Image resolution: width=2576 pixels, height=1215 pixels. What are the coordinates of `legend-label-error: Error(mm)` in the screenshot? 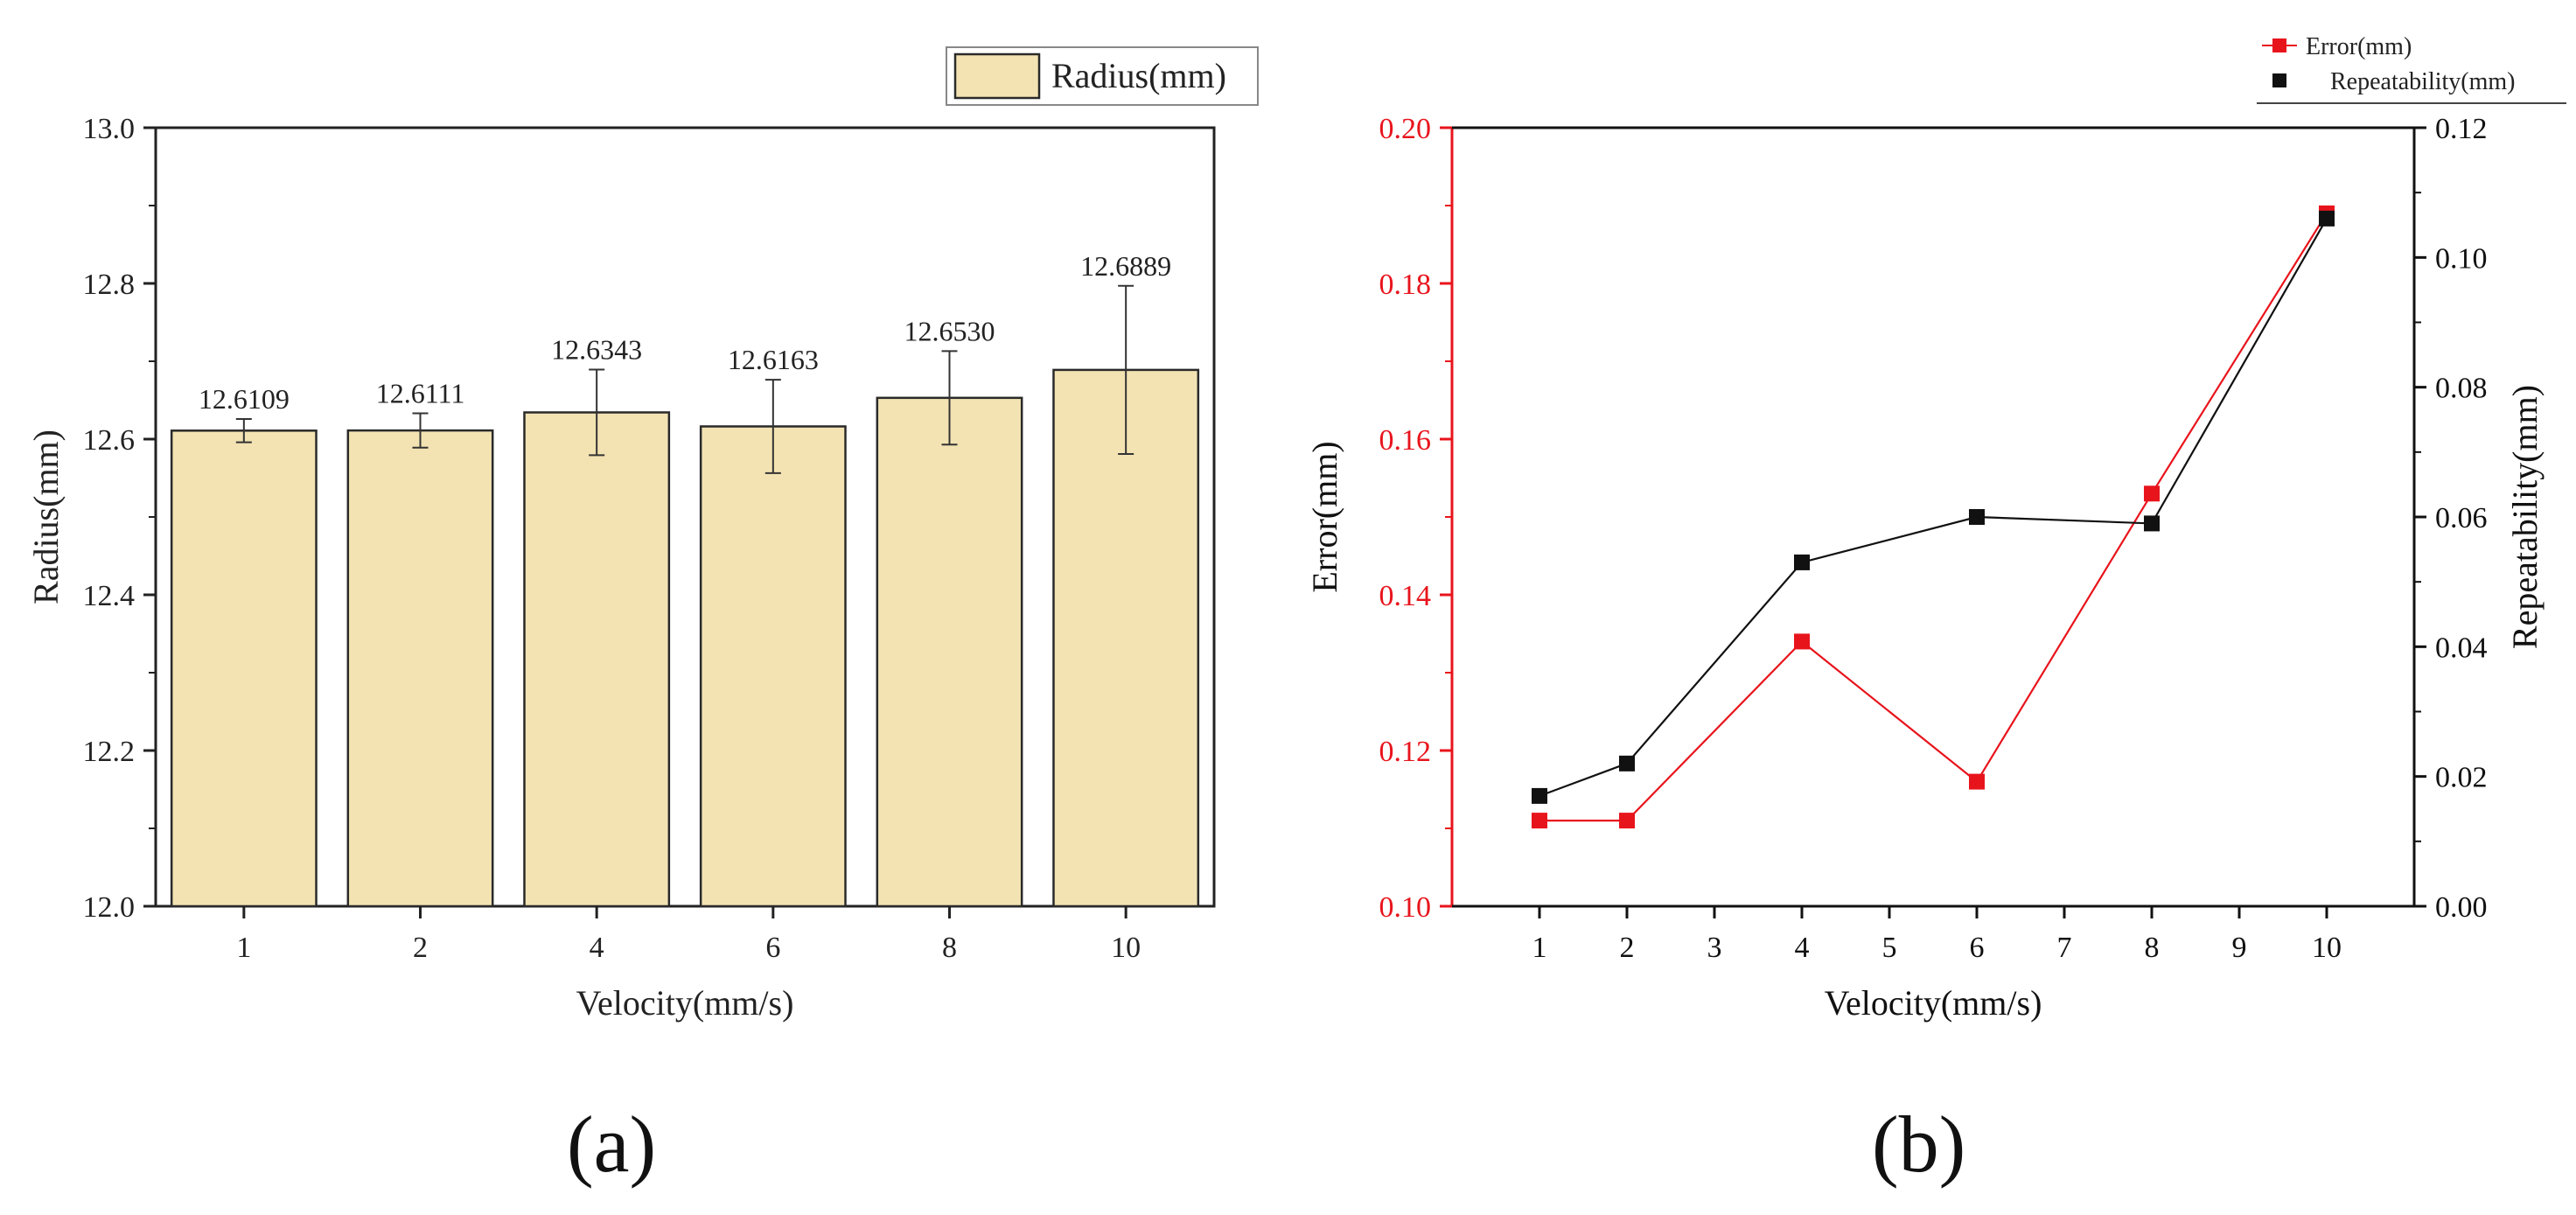 It's located at (2359, 47).